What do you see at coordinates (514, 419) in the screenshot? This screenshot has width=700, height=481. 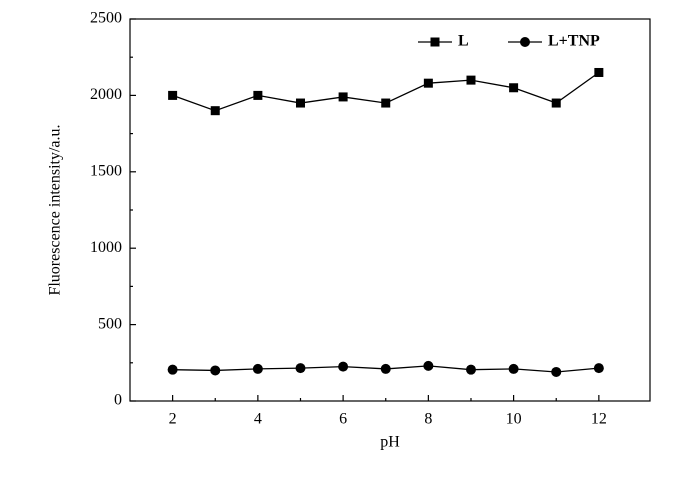 I see `x-tick-label: 10` at bounding box center [514, 419].